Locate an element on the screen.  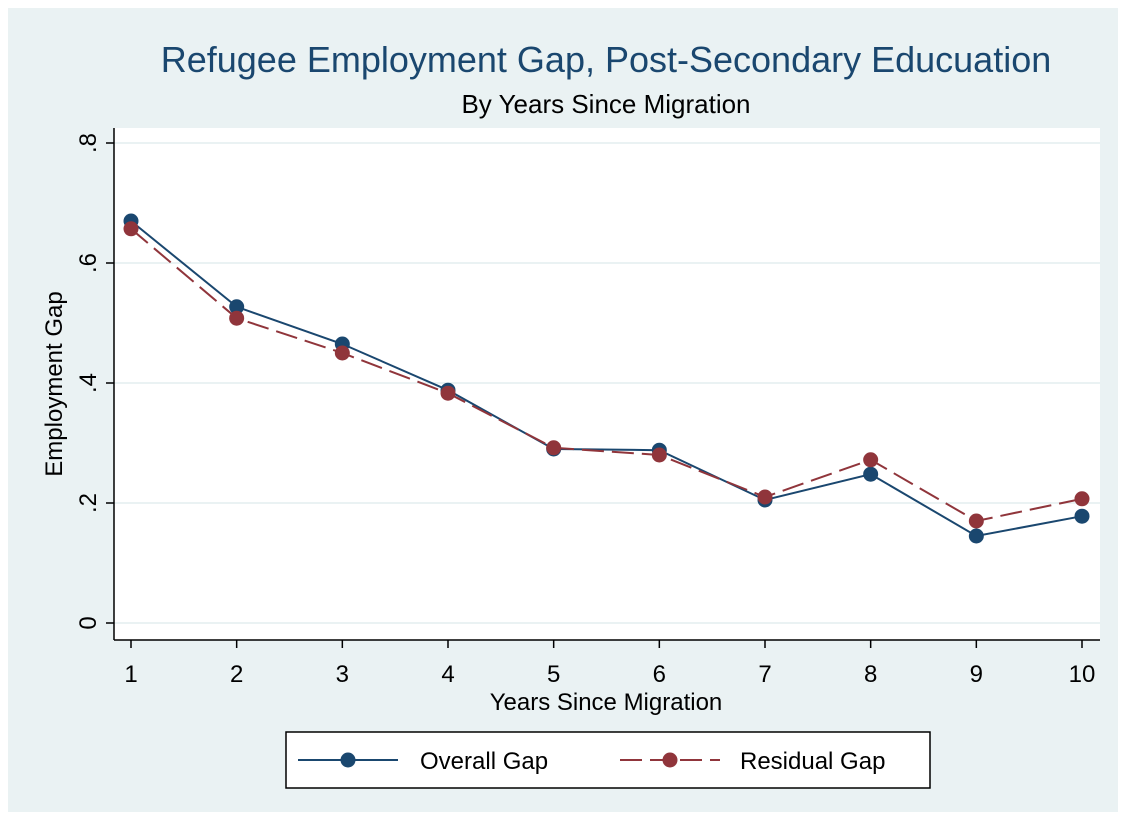
x-axis-title: Years Since Migration is located at coordinates (606, 702).